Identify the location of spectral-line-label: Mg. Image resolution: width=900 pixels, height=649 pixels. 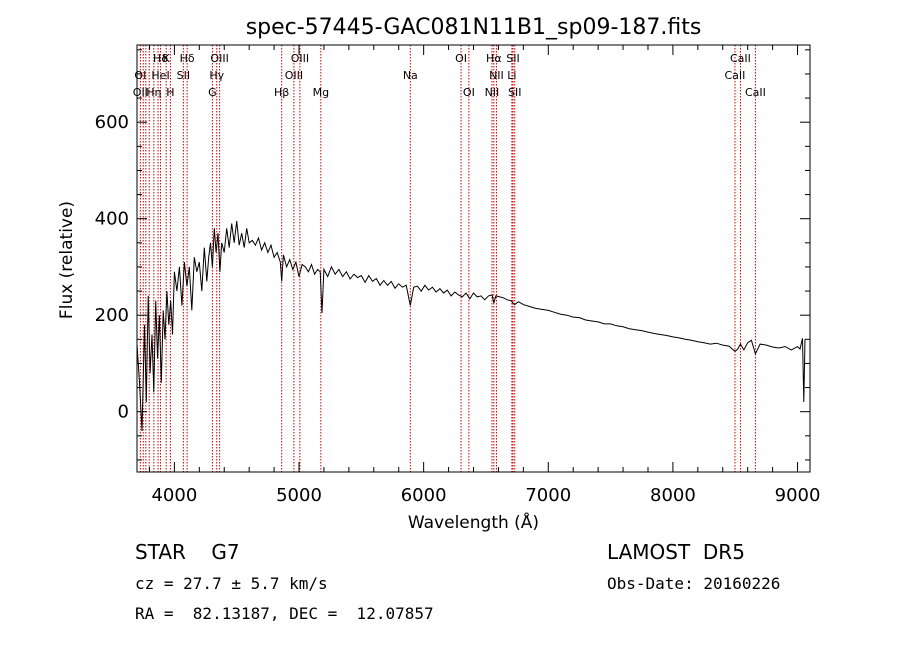
(321, 92).